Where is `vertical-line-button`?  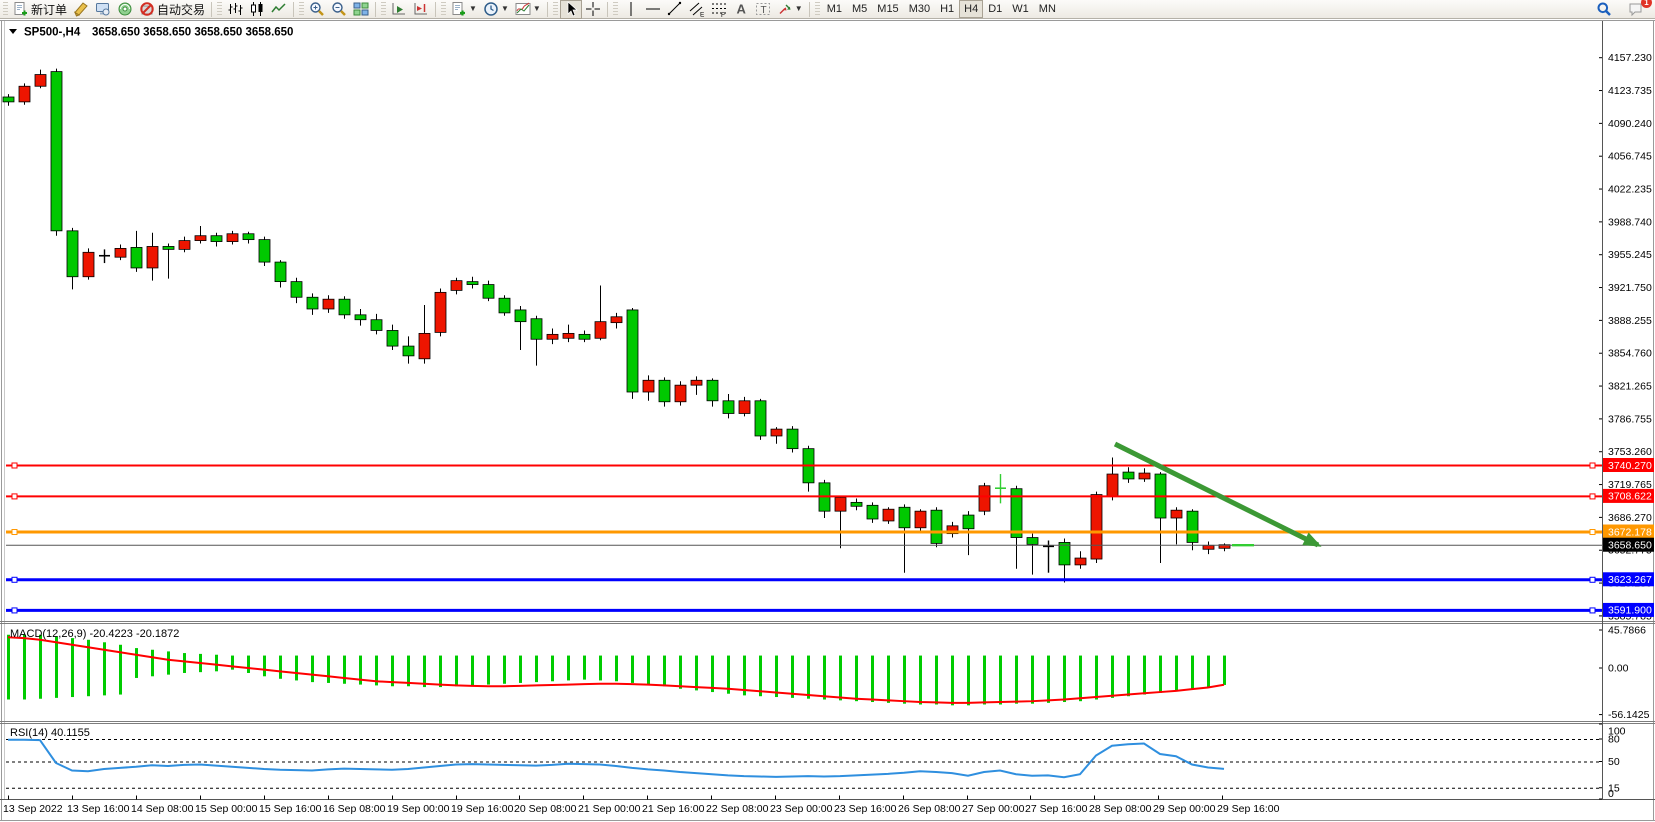 vertical-line-button is located at coordinates (631, 9).